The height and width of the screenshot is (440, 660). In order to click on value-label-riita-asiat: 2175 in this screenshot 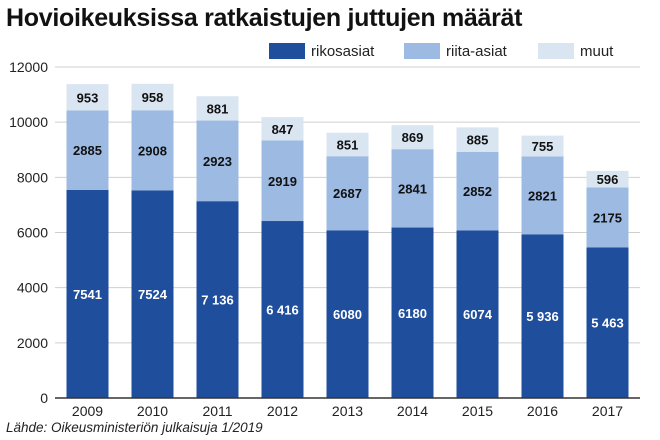, I will do `click(607, 217)`.